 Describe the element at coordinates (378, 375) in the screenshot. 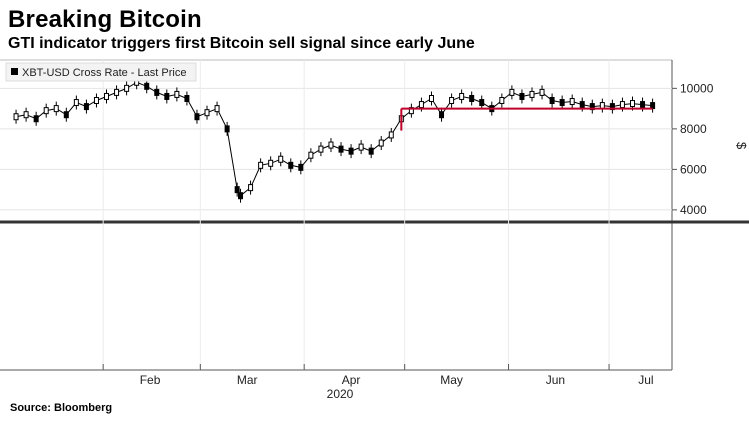

I see `x-tick-labels: Feb Mar Apr May Jun Jul` at that location.